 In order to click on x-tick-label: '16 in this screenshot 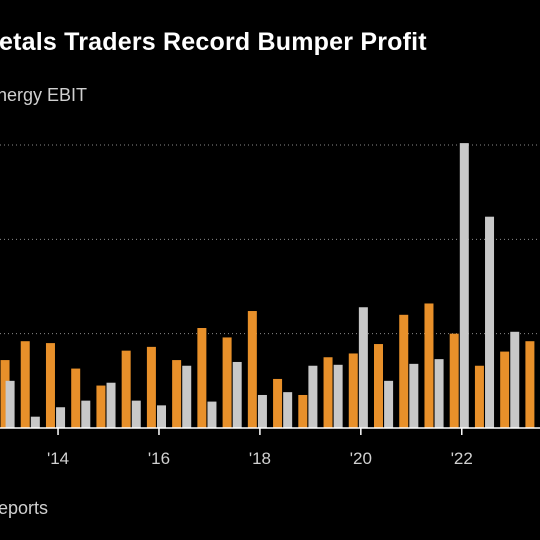, I will do `click(159, 458)`.